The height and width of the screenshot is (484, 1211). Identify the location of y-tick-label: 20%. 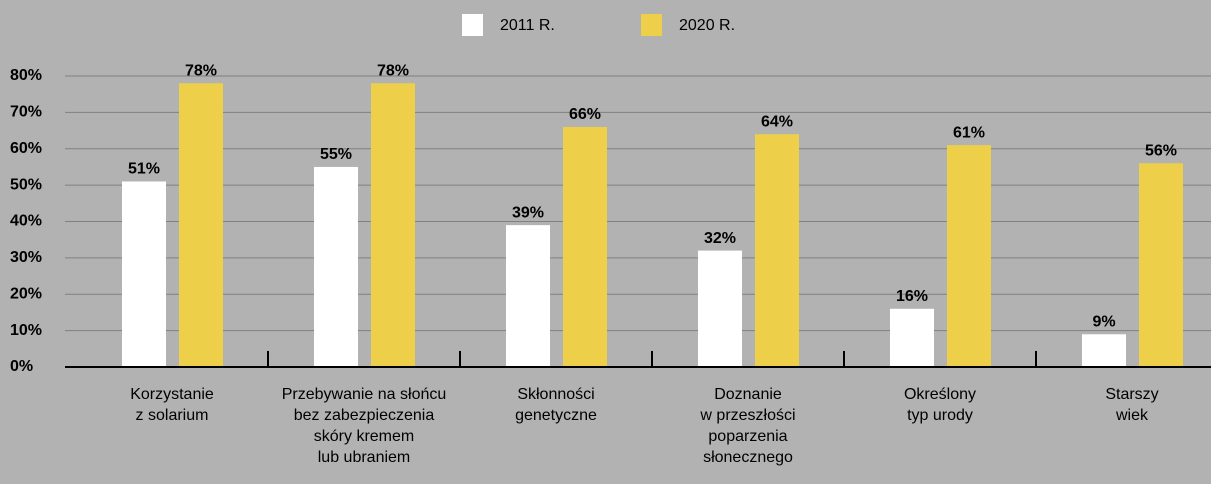
(26, 293).